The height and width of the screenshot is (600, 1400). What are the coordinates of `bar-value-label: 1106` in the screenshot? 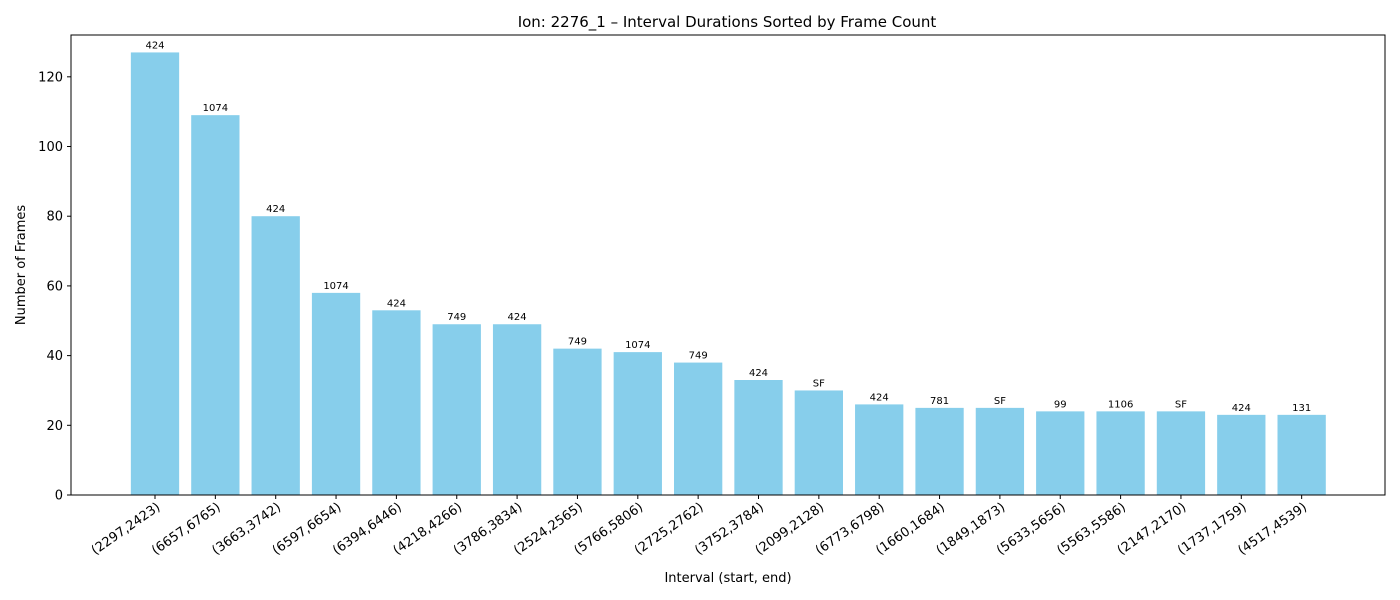 It's located at (1120, 404).